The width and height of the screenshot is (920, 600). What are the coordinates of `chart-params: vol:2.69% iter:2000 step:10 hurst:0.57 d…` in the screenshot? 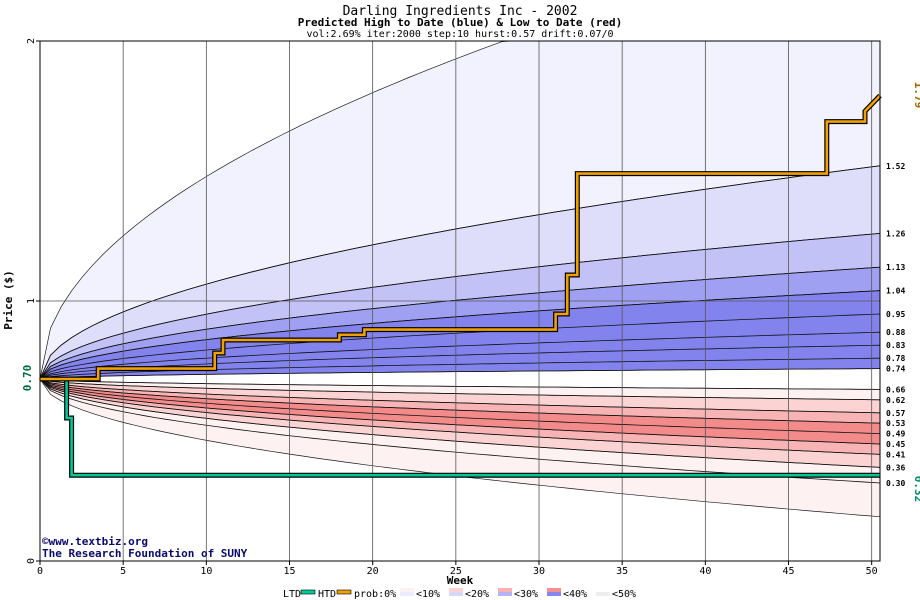 It's located at (459, 34).